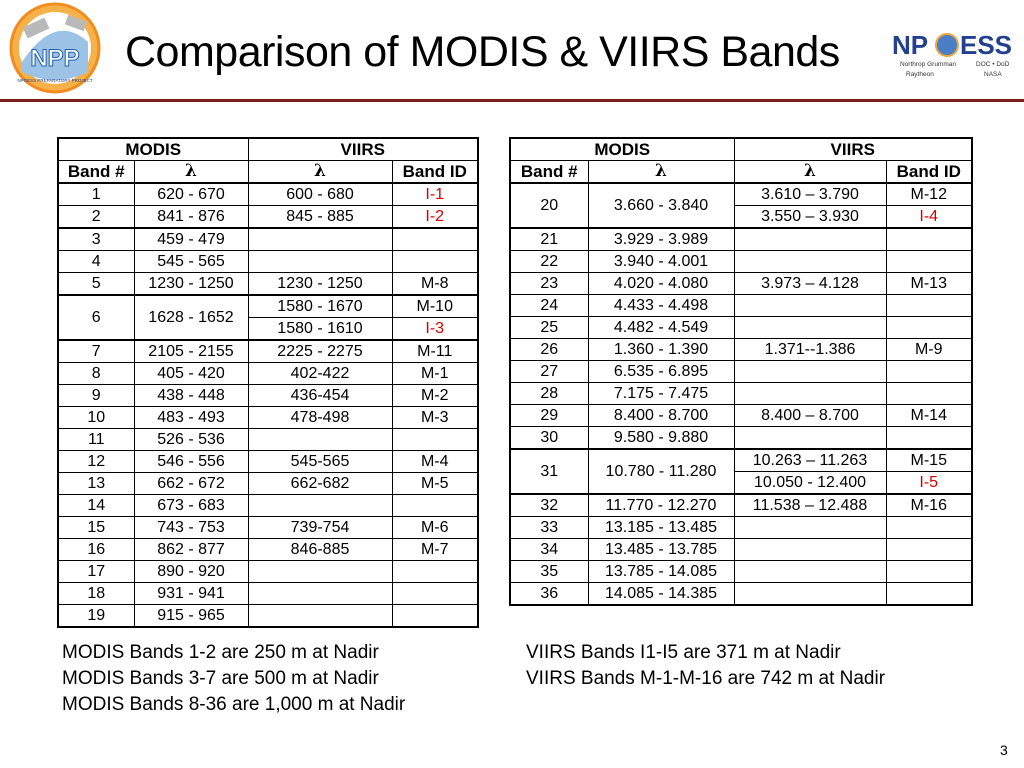 Image resolution: width=1024 pixels, height=768 pixels. Describe the element at coordinates (435, 351) in the screenshot. I see `viirs-band-id: M-11` at that location.